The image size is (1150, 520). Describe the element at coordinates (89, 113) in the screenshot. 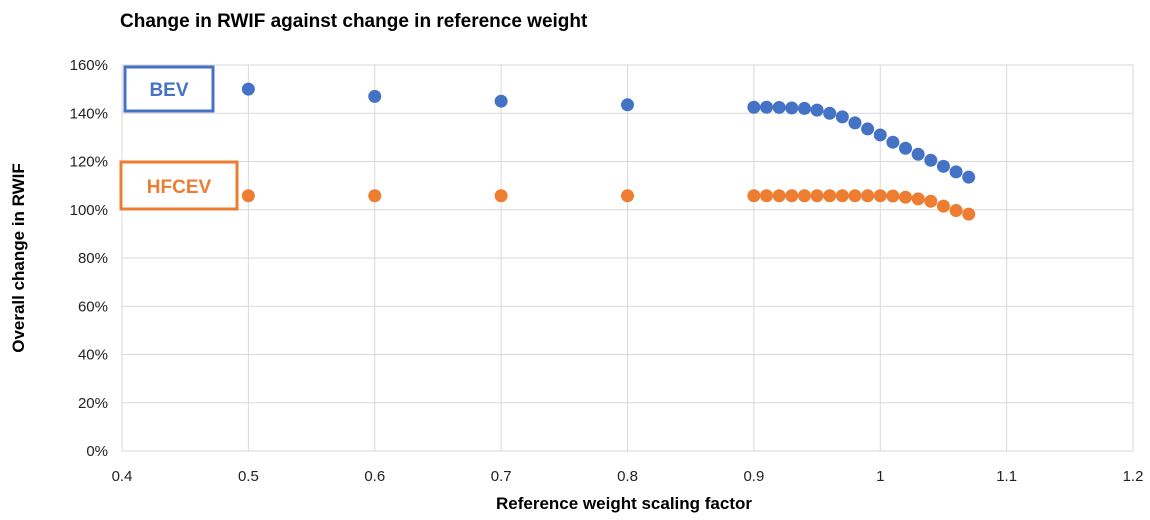

I see `y-tick-label: 140%` at that location.